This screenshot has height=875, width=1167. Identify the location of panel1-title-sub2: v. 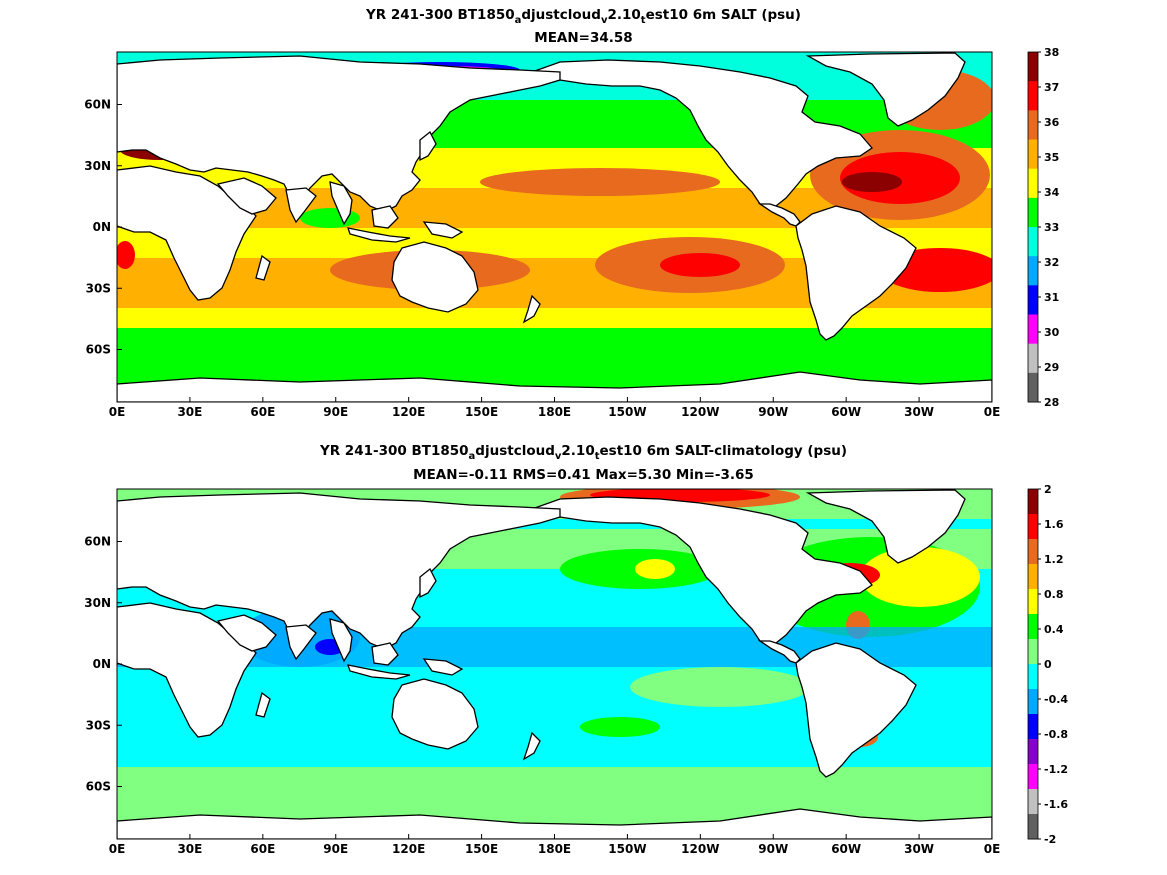
(604, 20).